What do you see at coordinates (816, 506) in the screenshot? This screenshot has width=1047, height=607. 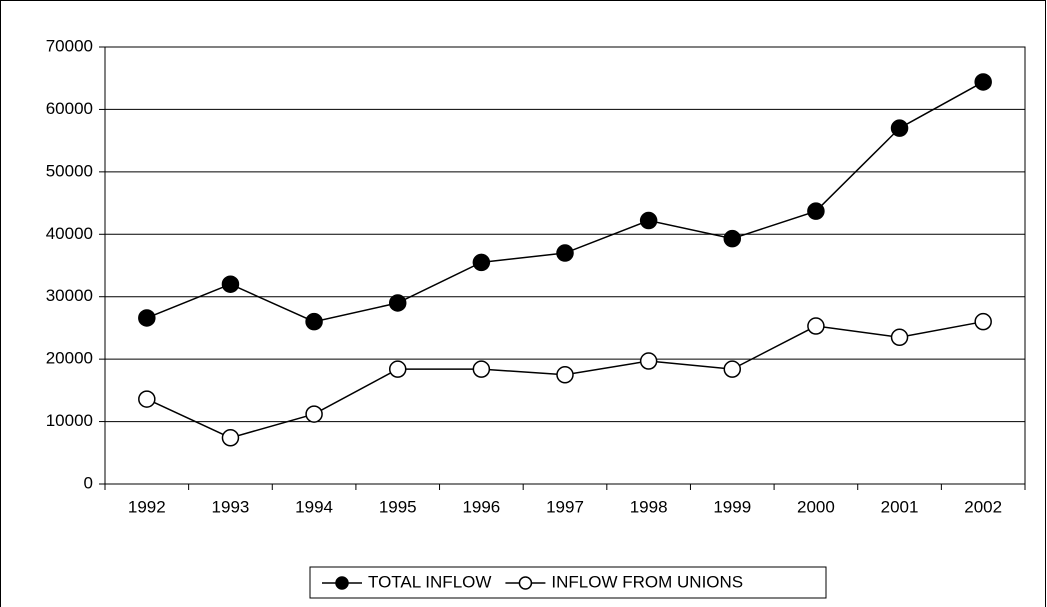 I see `x-tick-label: 2000` at bounding box center [816, 506].